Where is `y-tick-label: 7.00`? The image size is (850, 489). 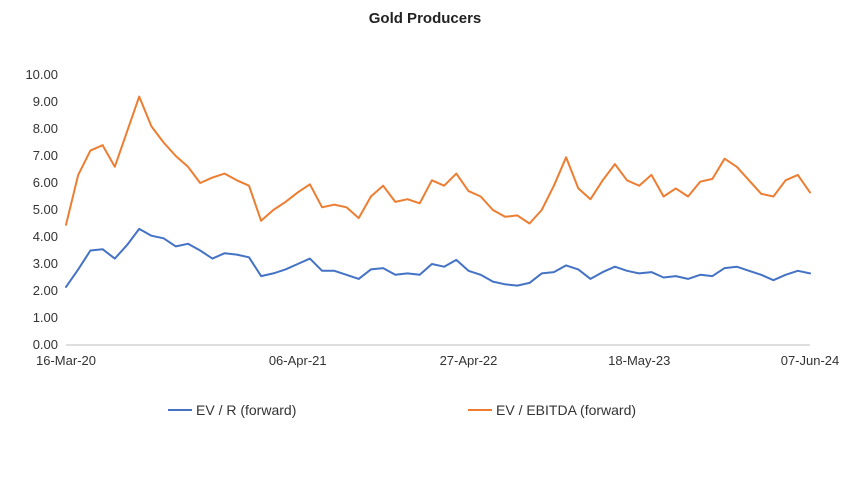
y-tick-label: 7.00 is located at coordinates (45, 155).